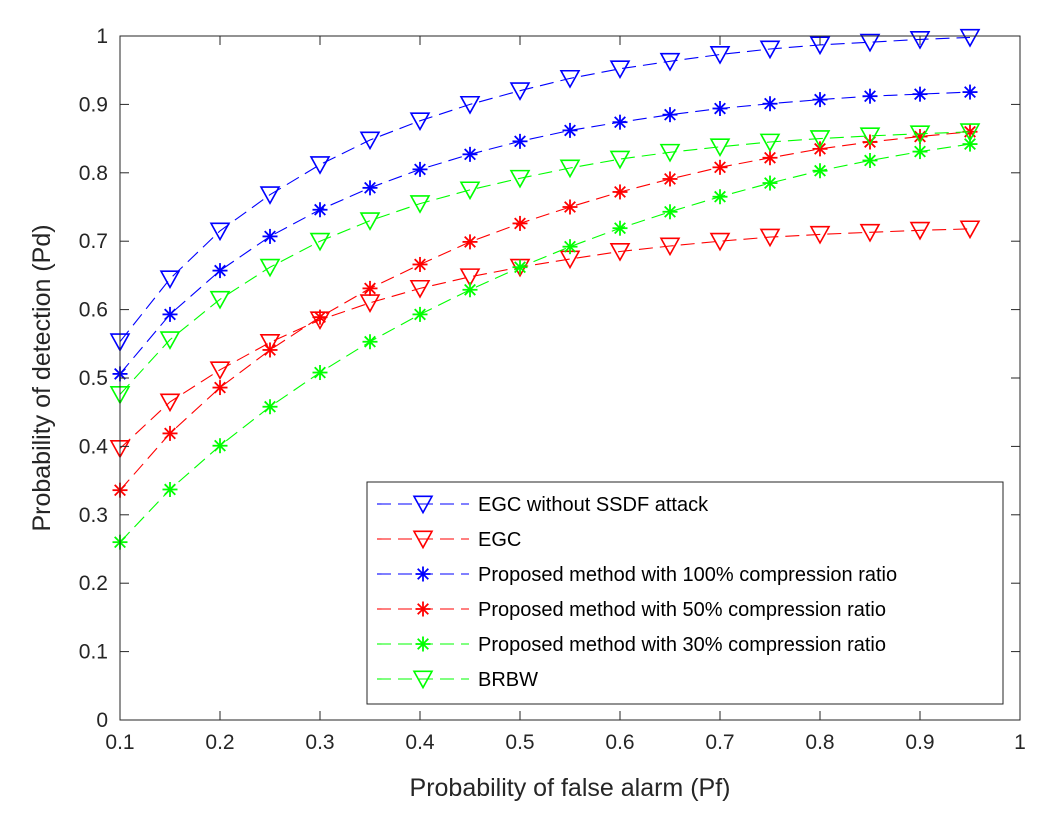 This screenshot has width=1052, height=817. Describe the element at coordinates (499, 540) in the screenshot. I see `legend-label: EGC` at that location.